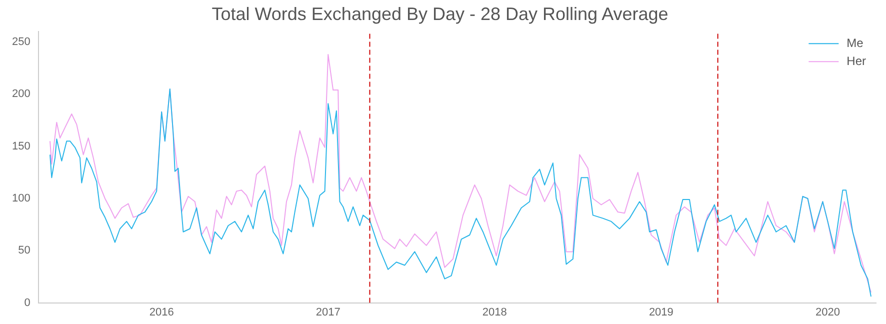 This screenshot has height=324, width=886. What do you see at coordinates (21, 42) in the screenshot?
I see `y-tick-label: 250` at bounding box center [21, 42].